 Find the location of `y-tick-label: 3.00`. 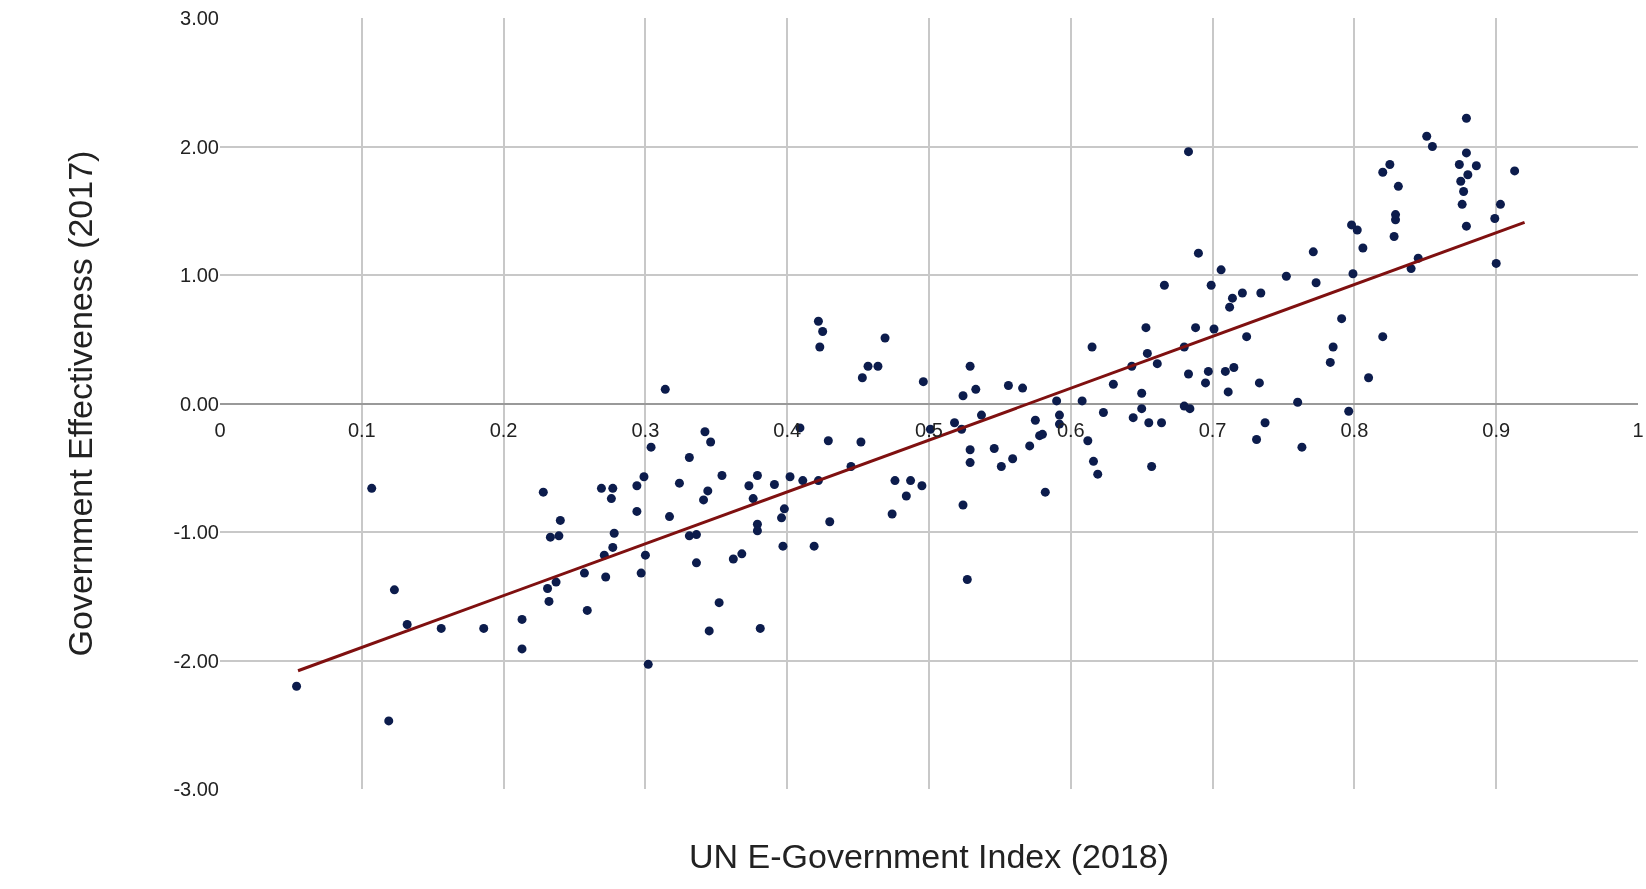

y-tick-label: 3.00 is located at coordinates (199, 18).